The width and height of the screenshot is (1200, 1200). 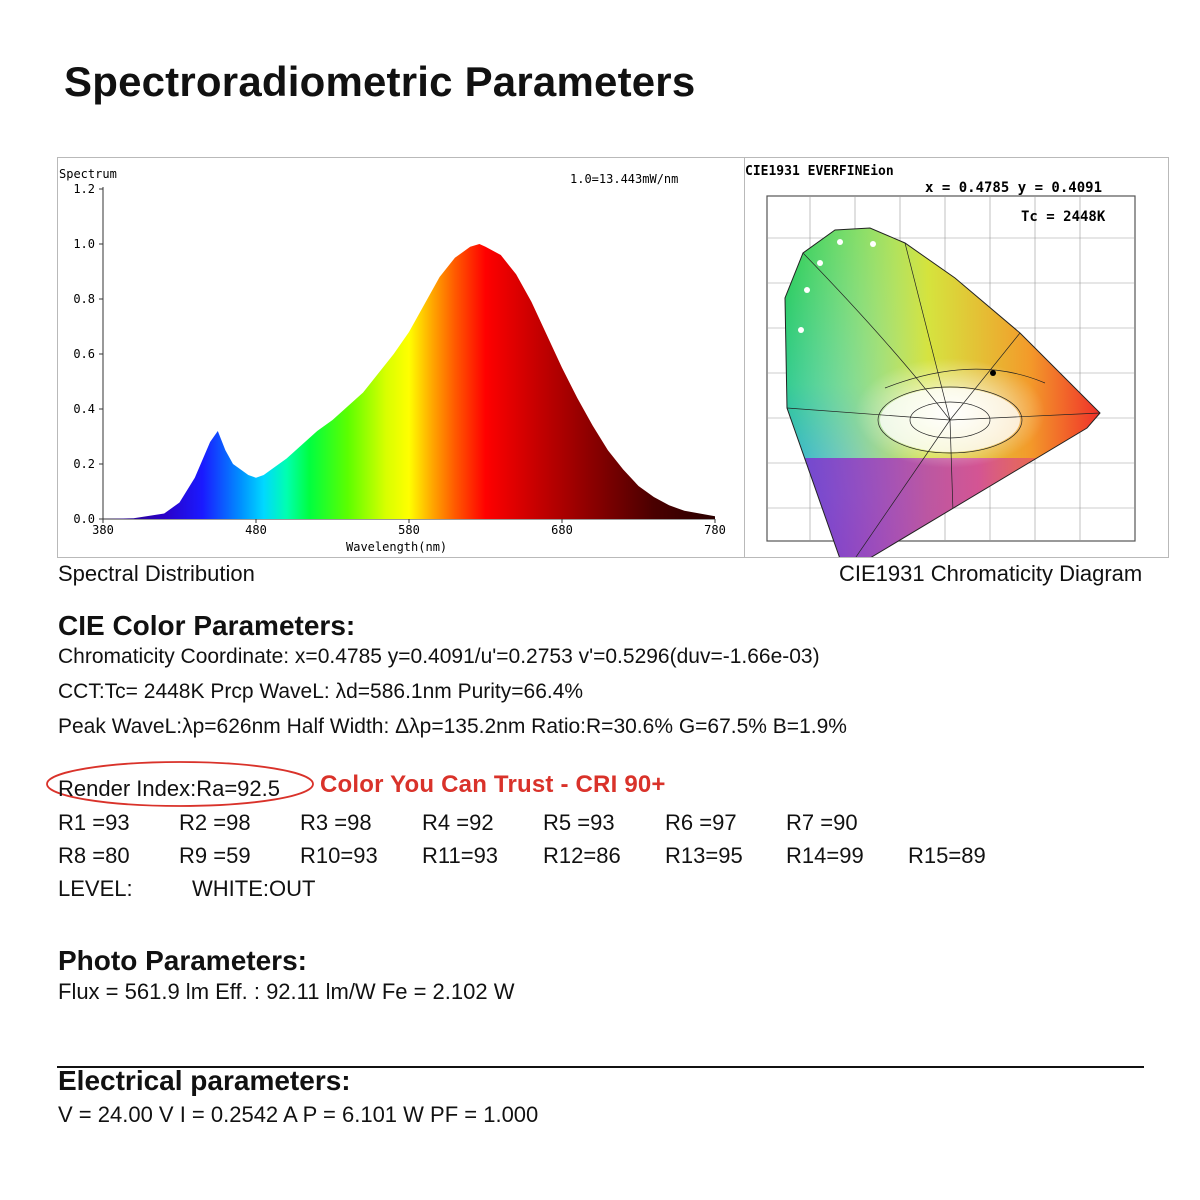 I want to click on spectrum-x-tick-label: 580, so click(x=409, y=530).